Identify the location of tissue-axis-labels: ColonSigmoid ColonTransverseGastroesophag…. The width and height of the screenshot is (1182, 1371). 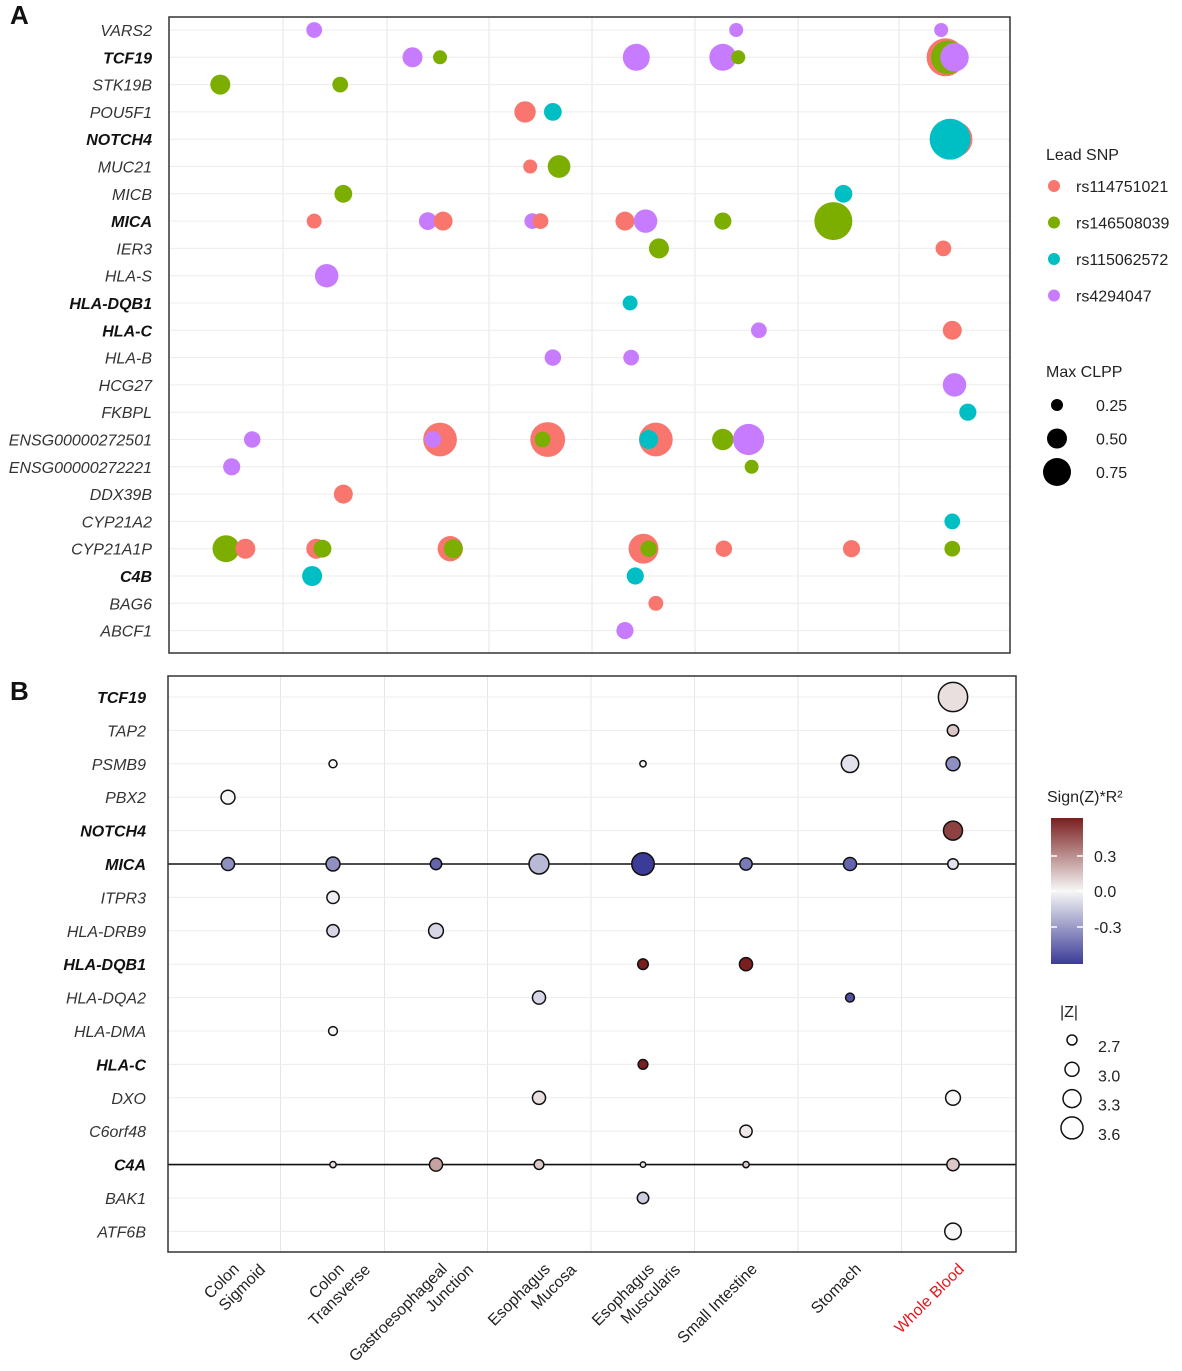
(584, 1307).